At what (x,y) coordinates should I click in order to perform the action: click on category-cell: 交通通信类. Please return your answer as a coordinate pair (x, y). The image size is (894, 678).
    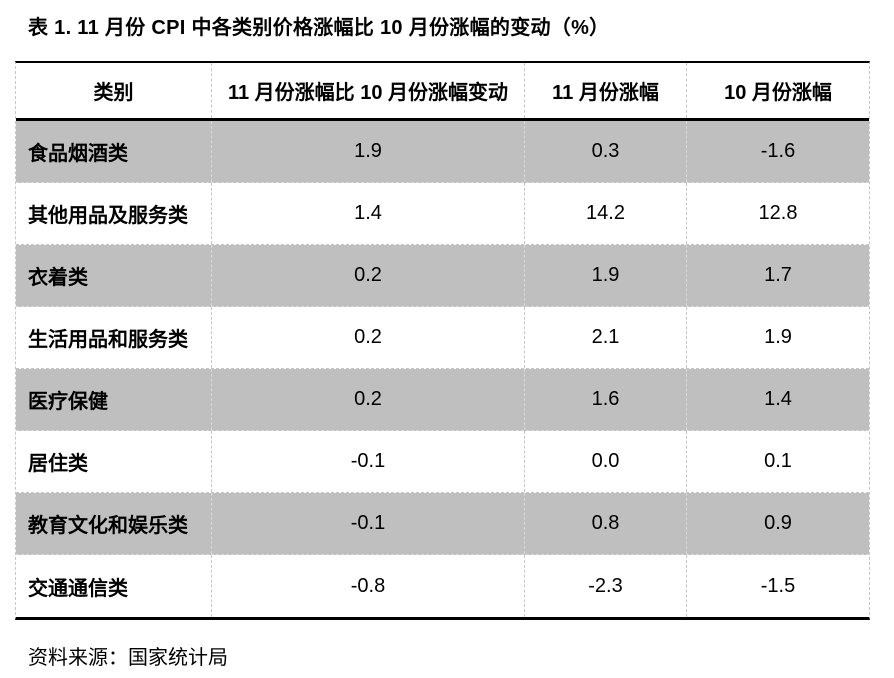
    Looking at the image, I should click on (114, 586).